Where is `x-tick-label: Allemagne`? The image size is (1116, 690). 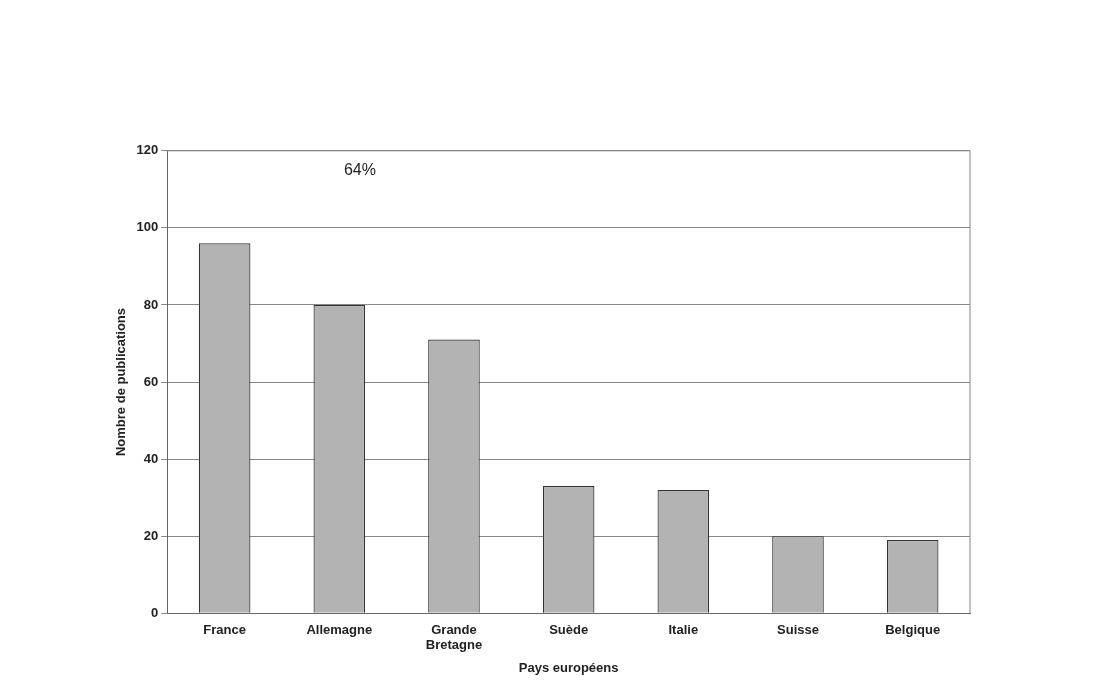
x-tick-label: Allemagne is located at coordinates (339, 629).